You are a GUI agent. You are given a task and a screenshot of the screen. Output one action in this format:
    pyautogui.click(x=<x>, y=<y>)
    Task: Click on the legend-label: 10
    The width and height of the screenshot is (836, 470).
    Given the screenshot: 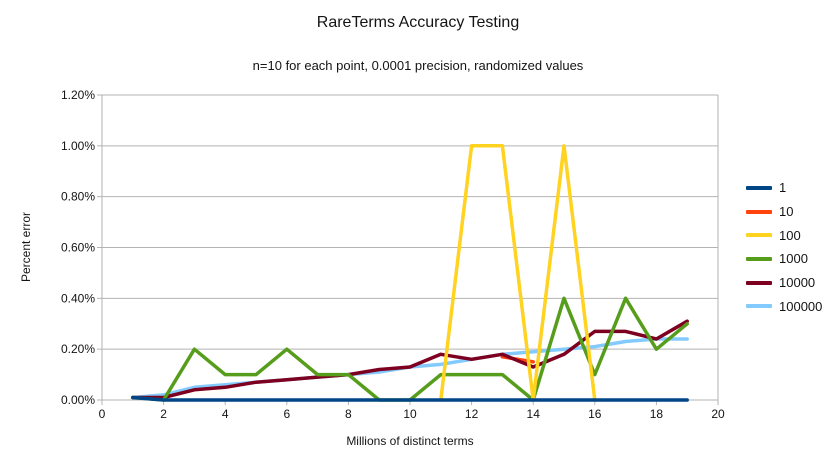 What is the action you would take?
    pyautogui.click(x=786, y=212)
    